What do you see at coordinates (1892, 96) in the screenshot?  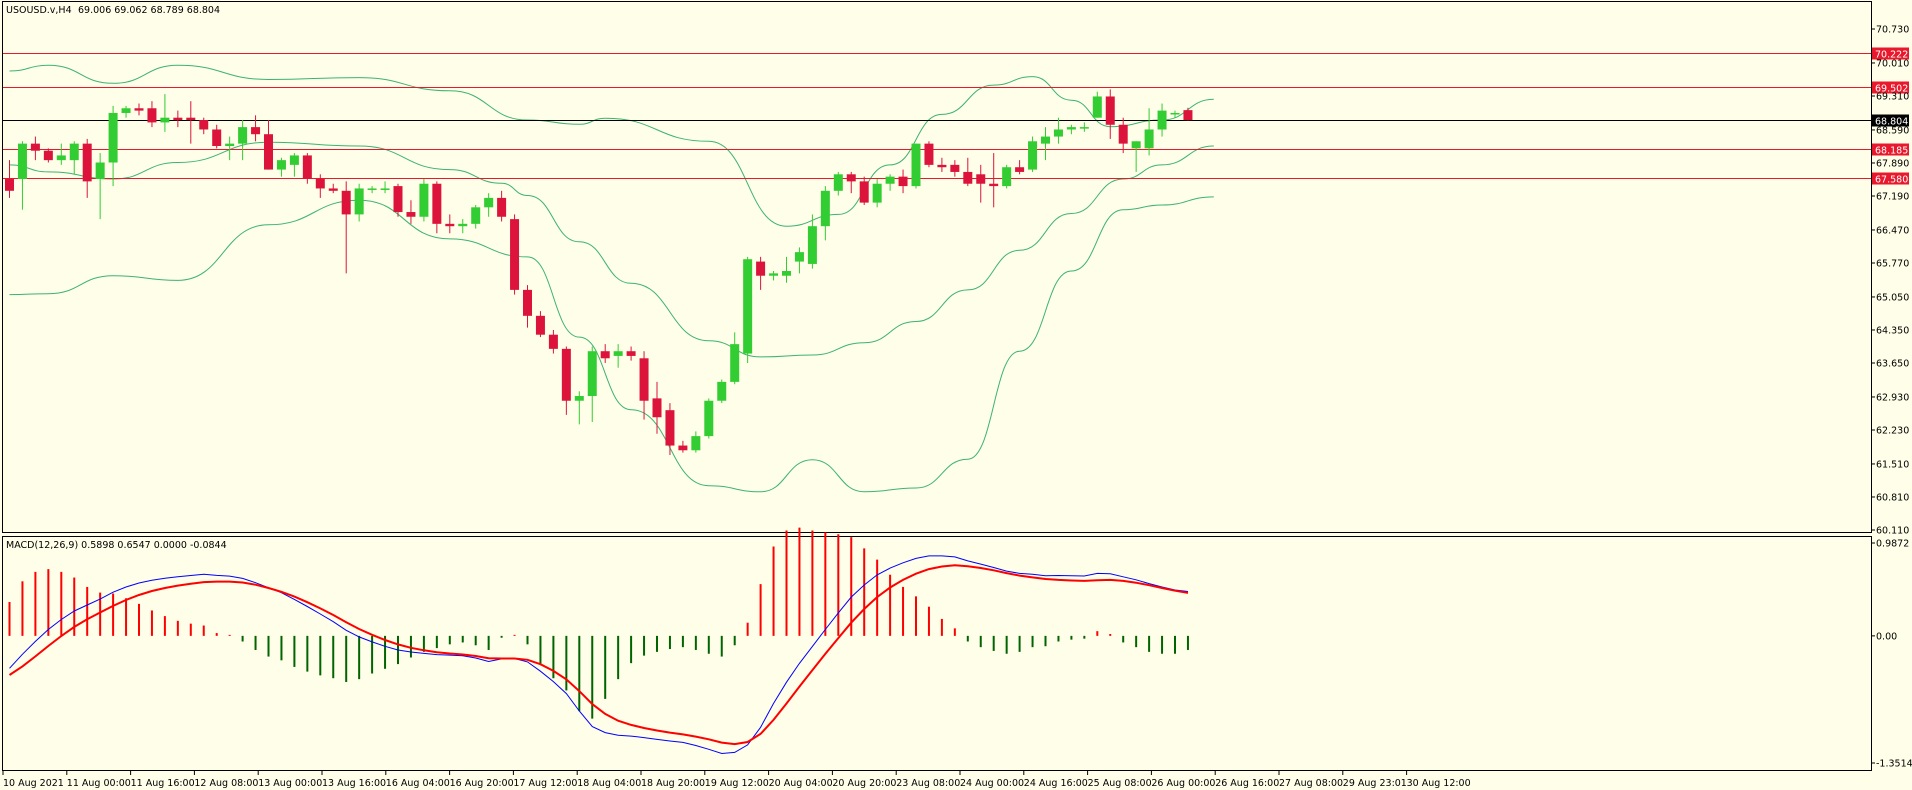 I see `price-axis-label: 69.310` at bounding box center [1892, 96].